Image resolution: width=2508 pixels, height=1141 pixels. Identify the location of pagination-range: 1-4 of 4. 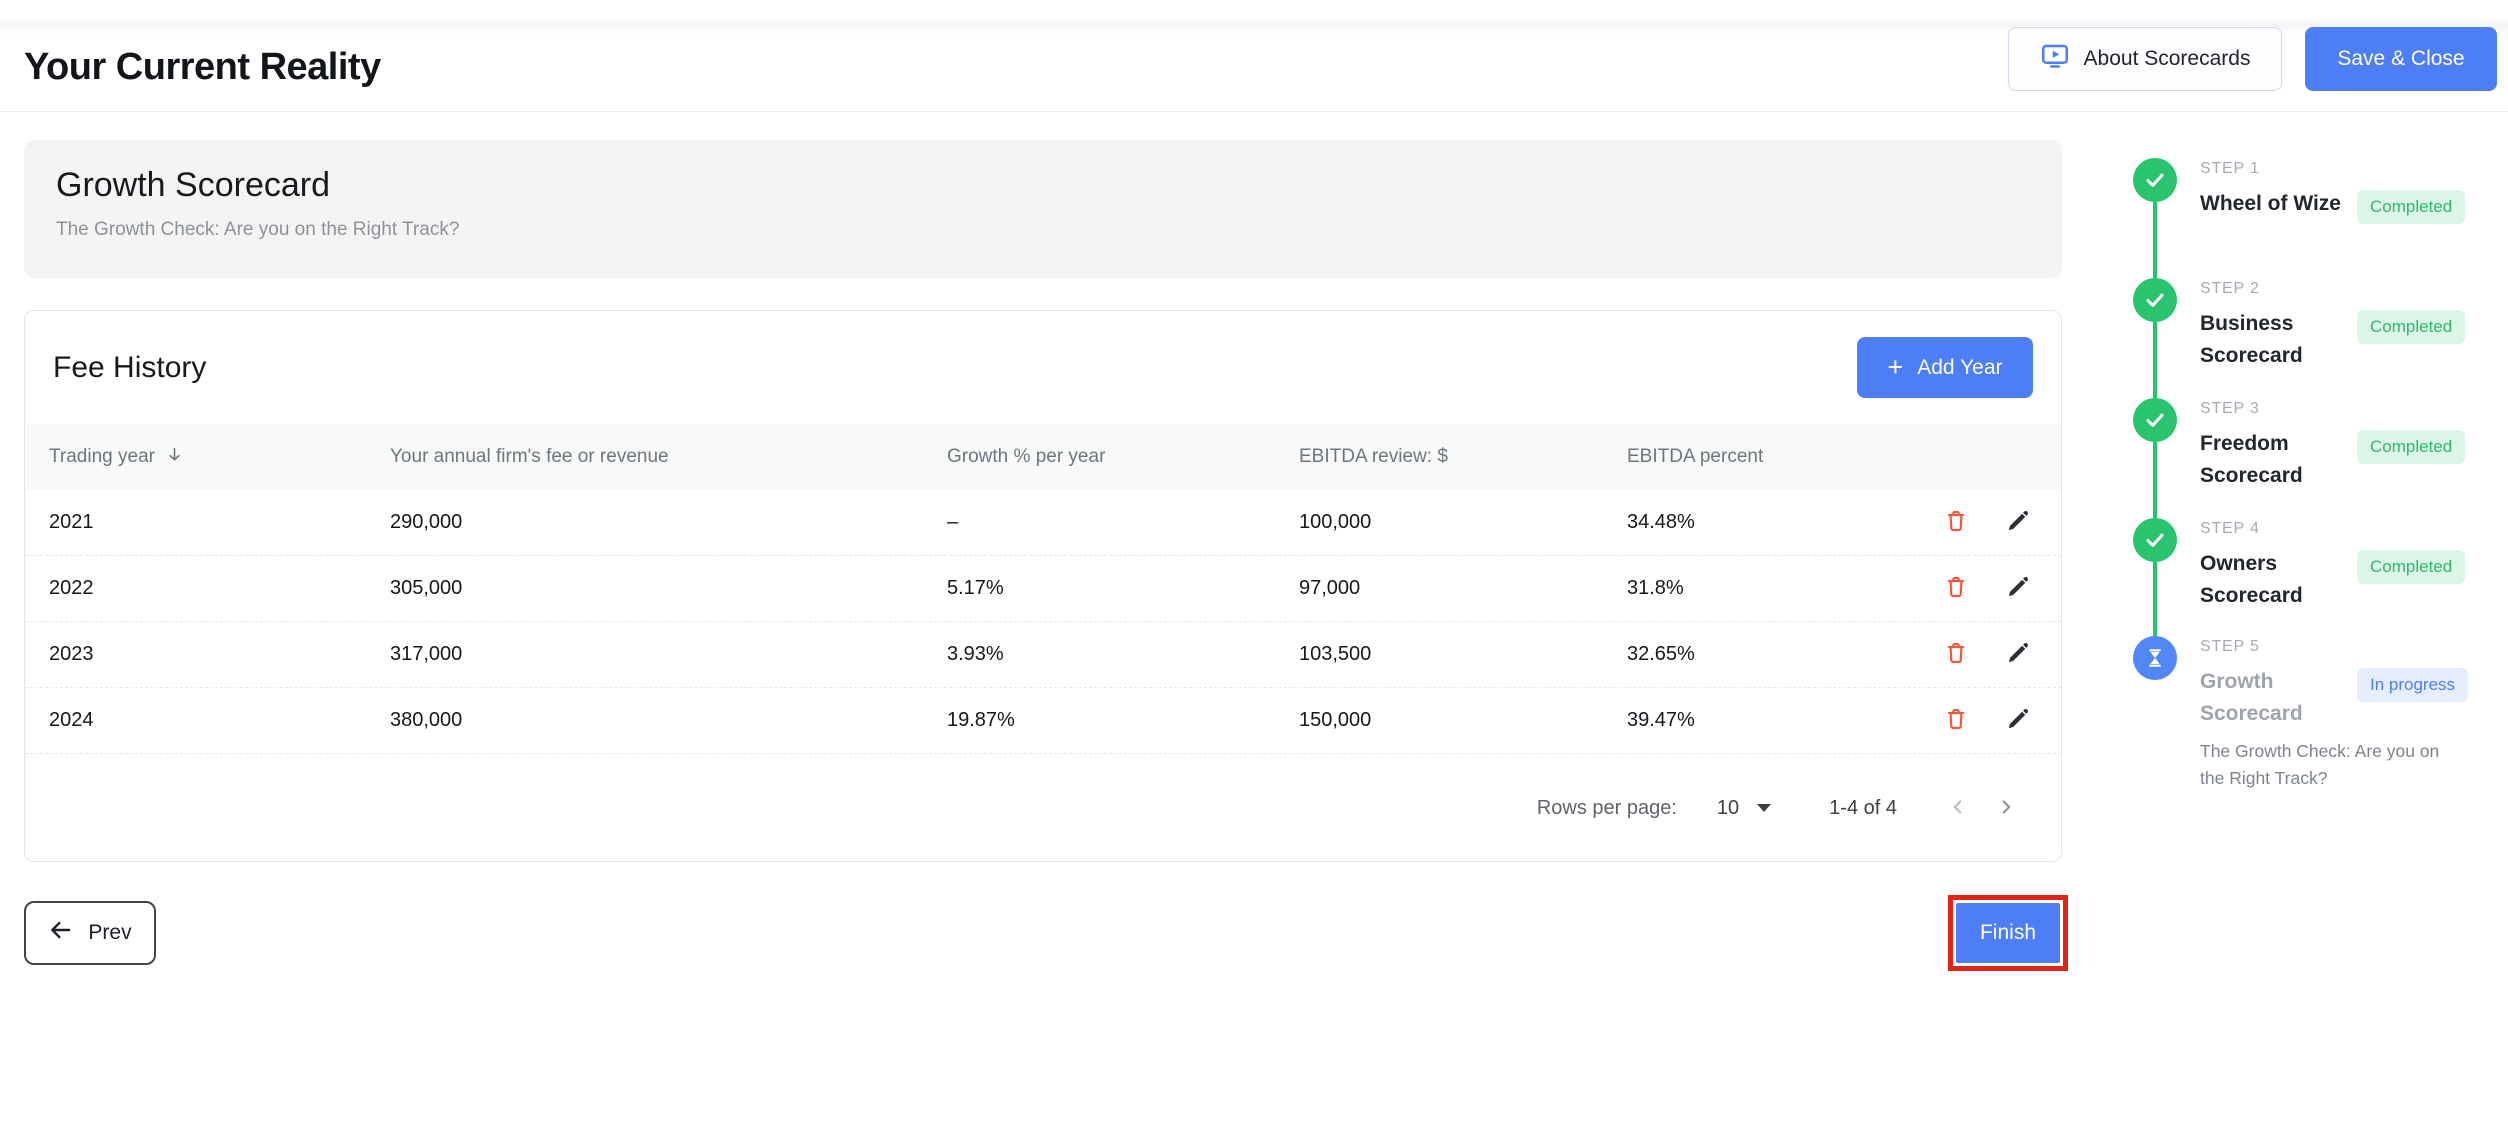
(1863, 807).